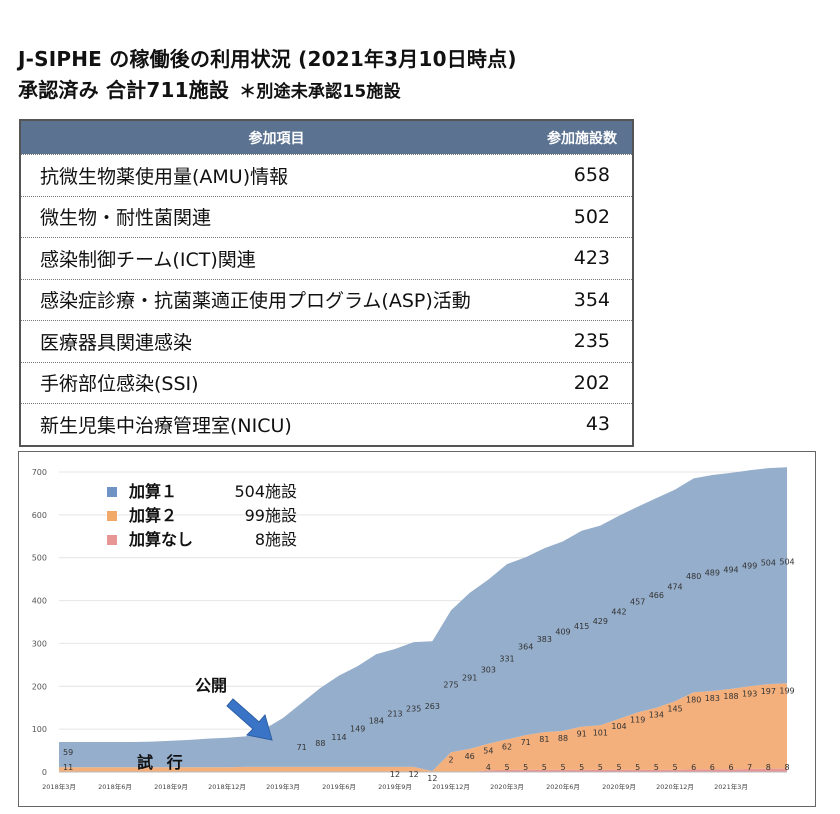 Image resolution: width=840 pixels, height=814 pixels. What do you see at coordinates (39, 686) in the screenshot?
I see `y-tick-label: 200` at bounding box center [39, 686].